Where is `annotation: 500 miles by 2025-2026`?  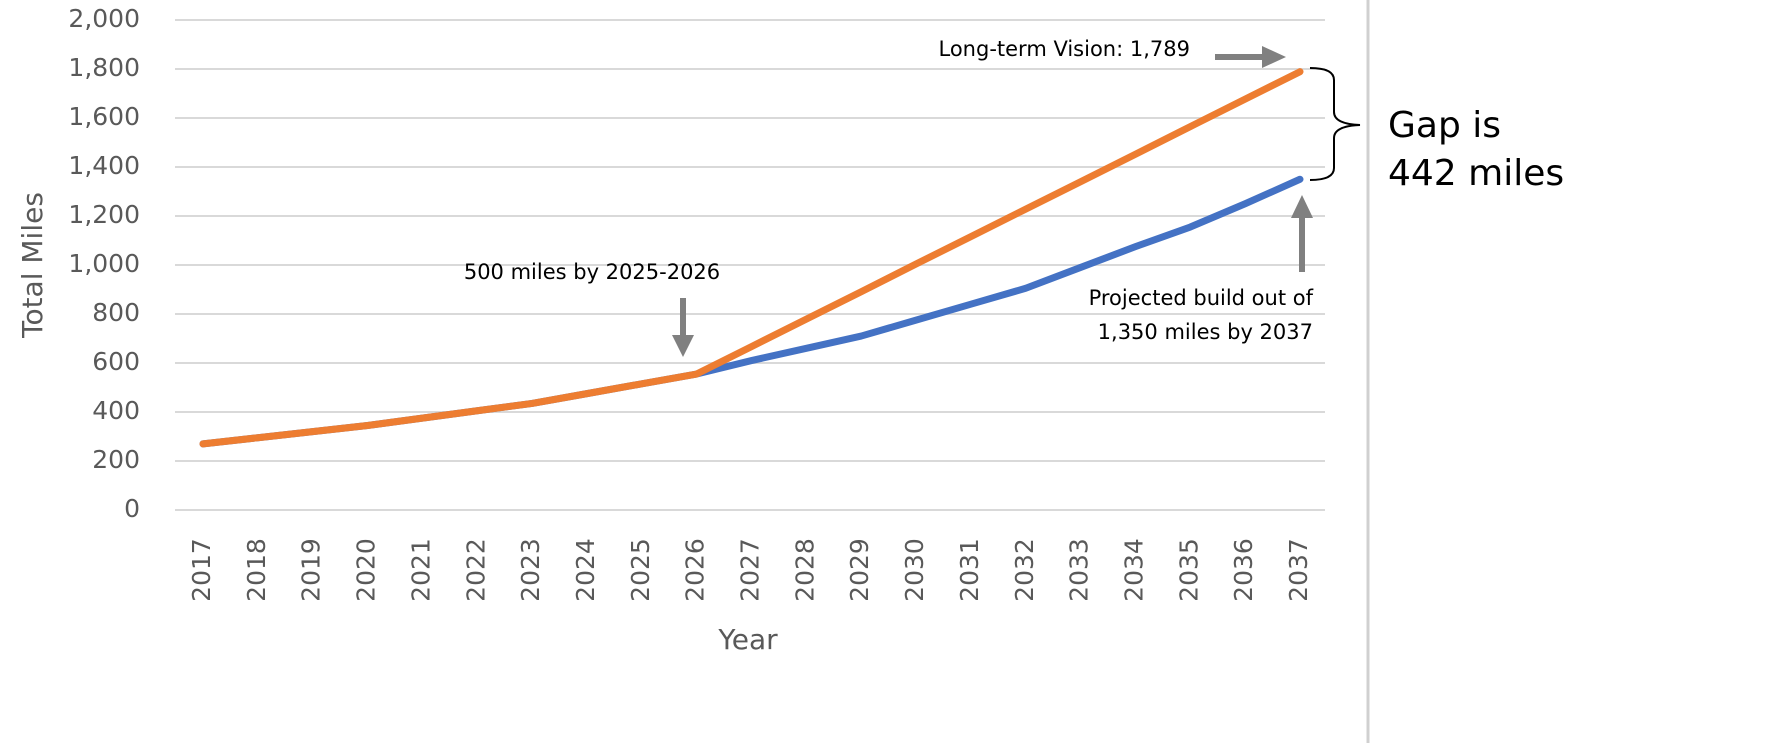
annotation: 500 miles by 2025-2026 is located at coordinates (592, 272).